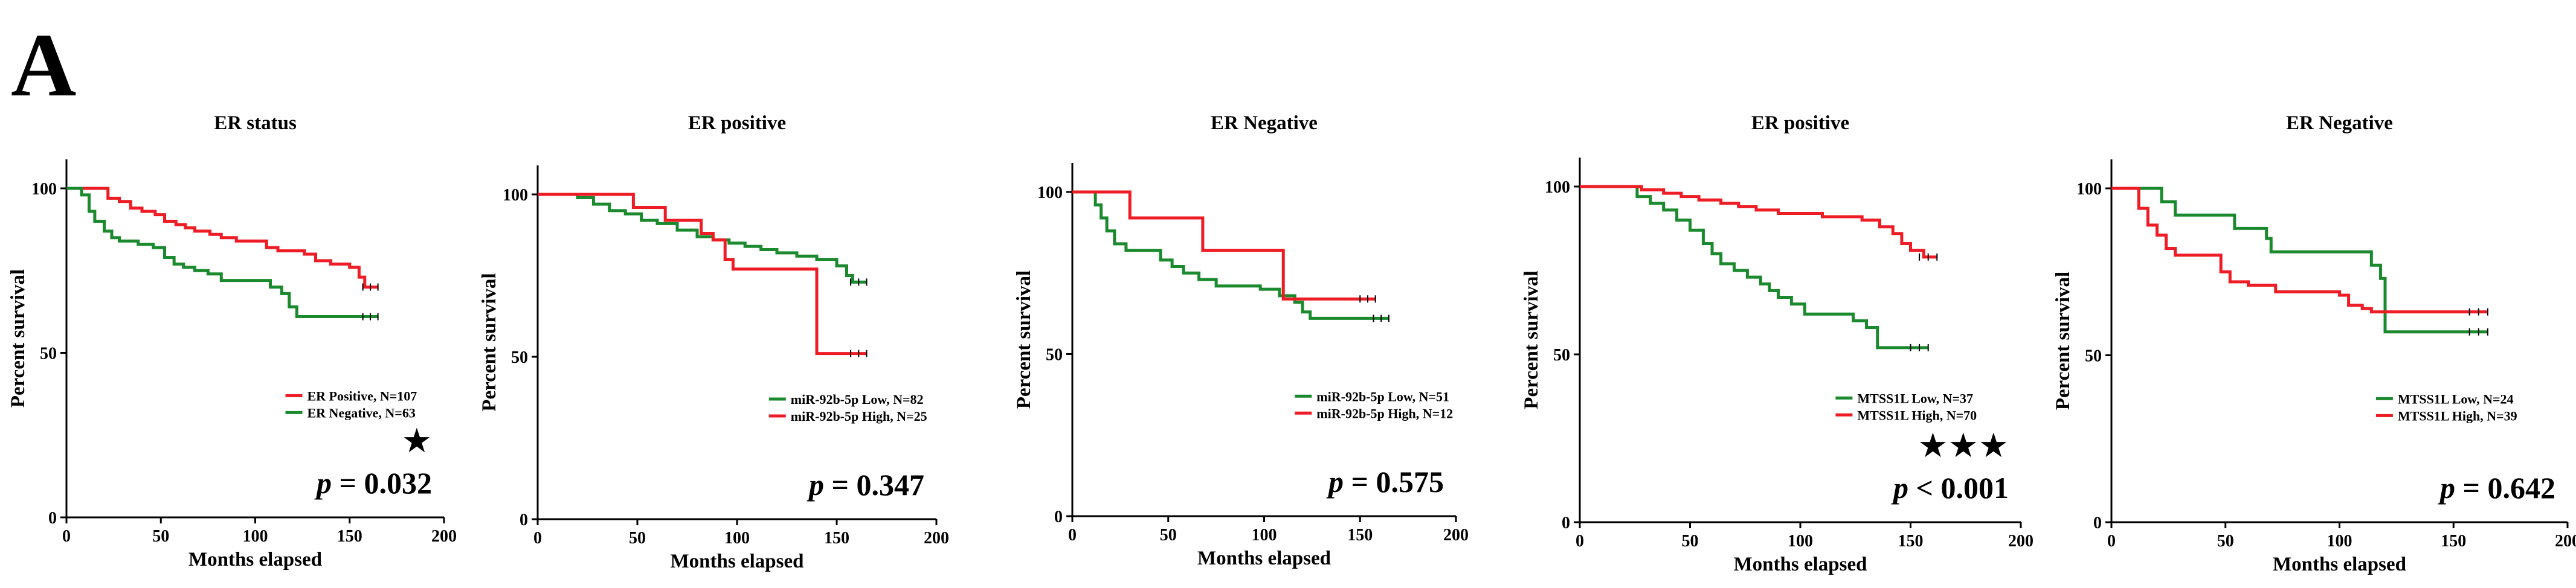 This screenshot has width=2576, height=588. What do you see at coordinates (43, 65) in the screenshot?
I see `panel-label: A` at bounding box center [43, 65].